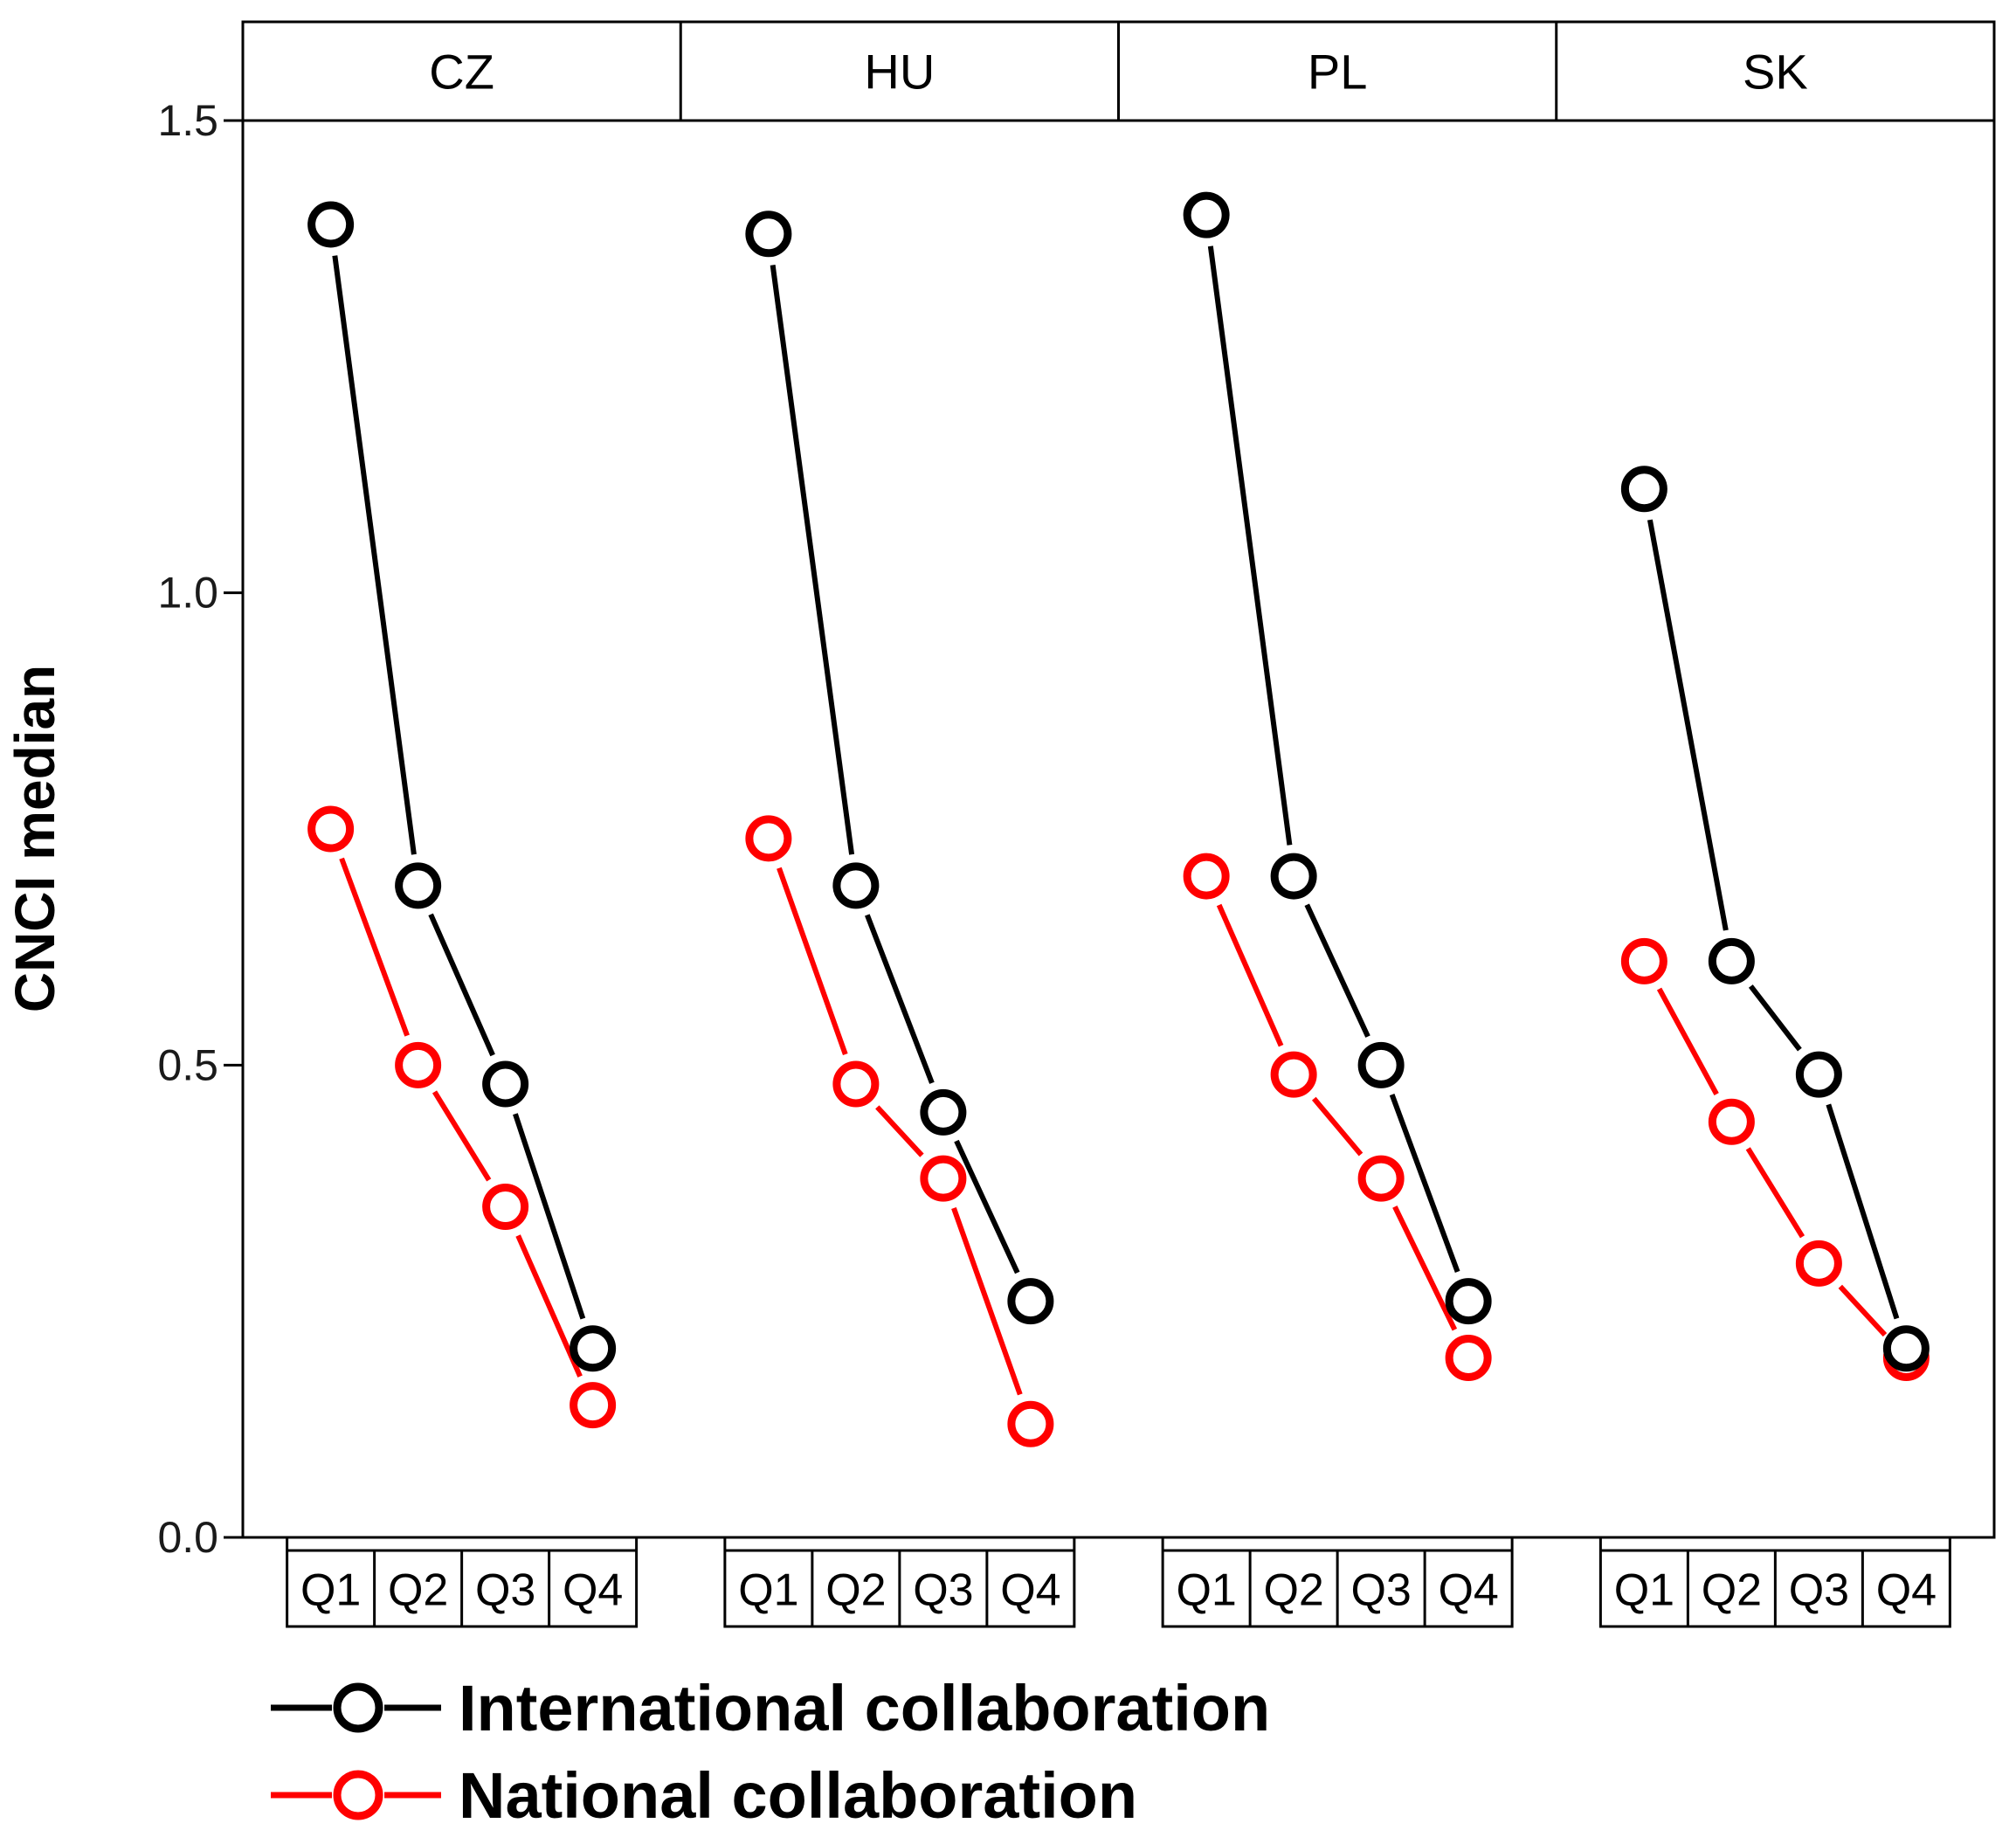 The image size is (2016, 1844). Describe the element at coordinates (462, 1583) in the screenshot. I see `x-axis-cz: Q1 Q2 Q3 Q4` at that location.